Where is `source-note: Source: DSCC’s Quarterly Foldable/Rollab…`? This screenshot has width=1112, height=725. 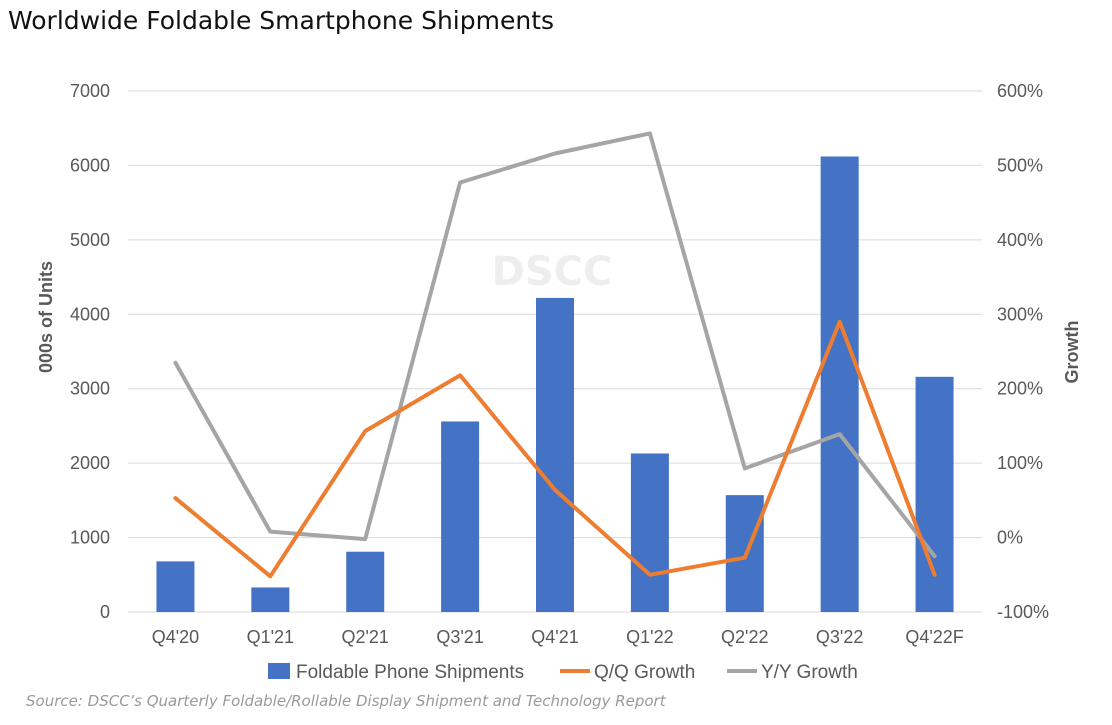
source-note: Source: DSCC’s Quarterly Foldable/Rollab… is located at coordinates (346, 701).